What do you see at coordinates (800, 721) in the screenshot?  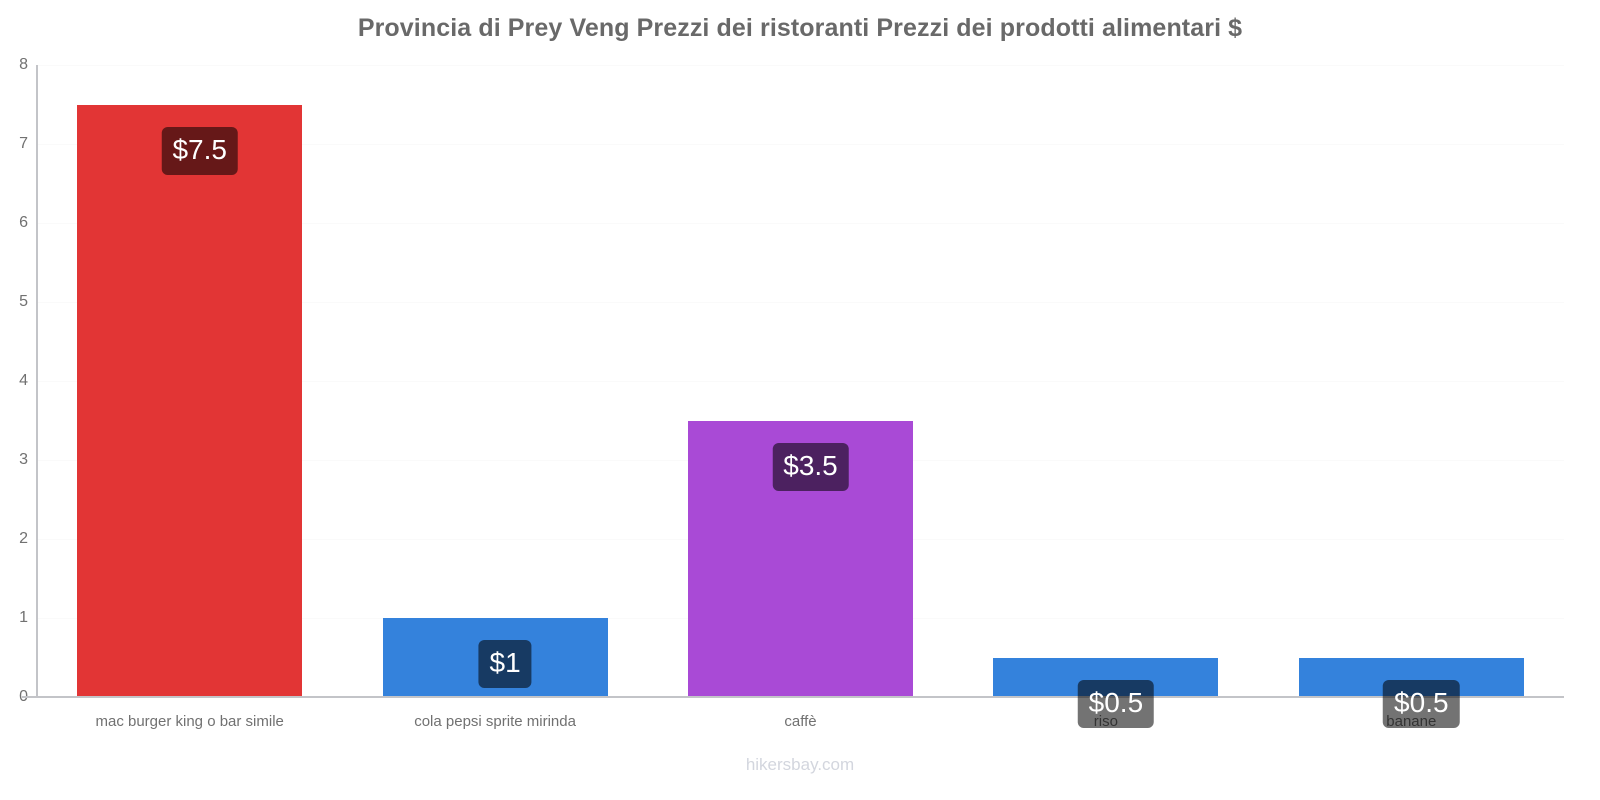 I see `x-axis-category-label: caffè` at bounding box center [800, 721].